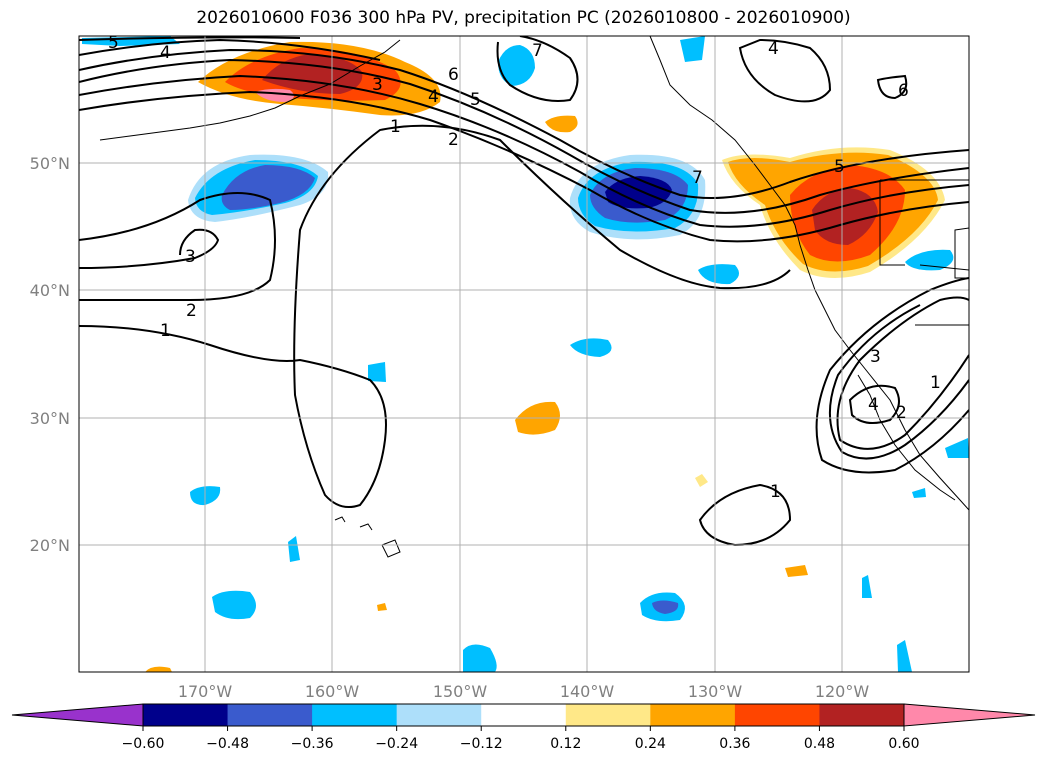 This screenshot has height=765, width=1047. What do you see at coordinates (903, 744) in the screenshot?
I see `colorbar-tick-label: 0.60` at bounding box center [903, 744].